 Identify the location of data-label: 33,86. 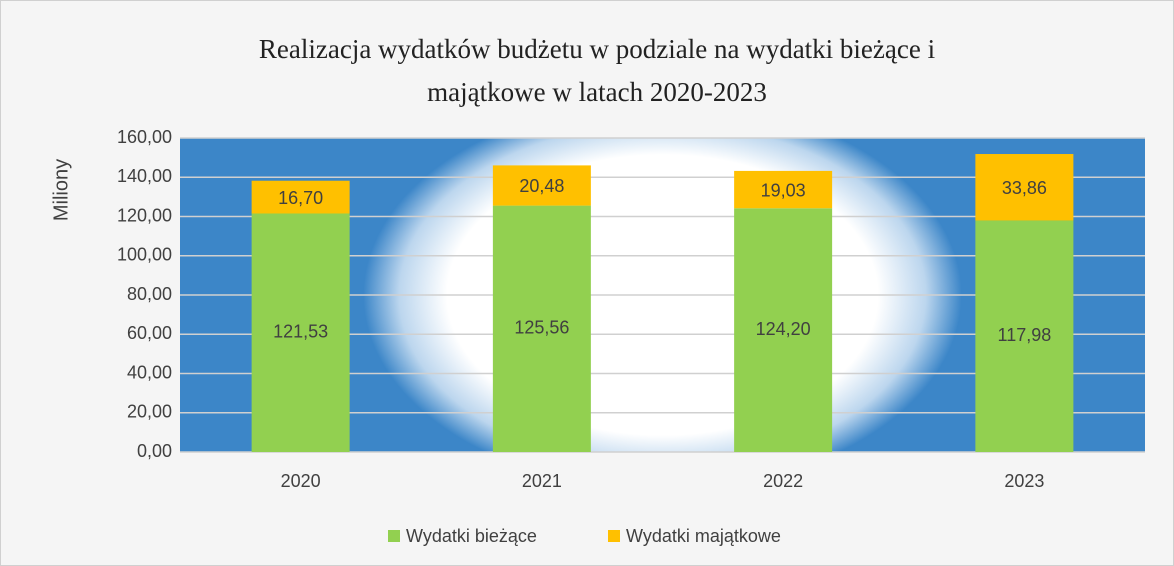
(1024, 188).